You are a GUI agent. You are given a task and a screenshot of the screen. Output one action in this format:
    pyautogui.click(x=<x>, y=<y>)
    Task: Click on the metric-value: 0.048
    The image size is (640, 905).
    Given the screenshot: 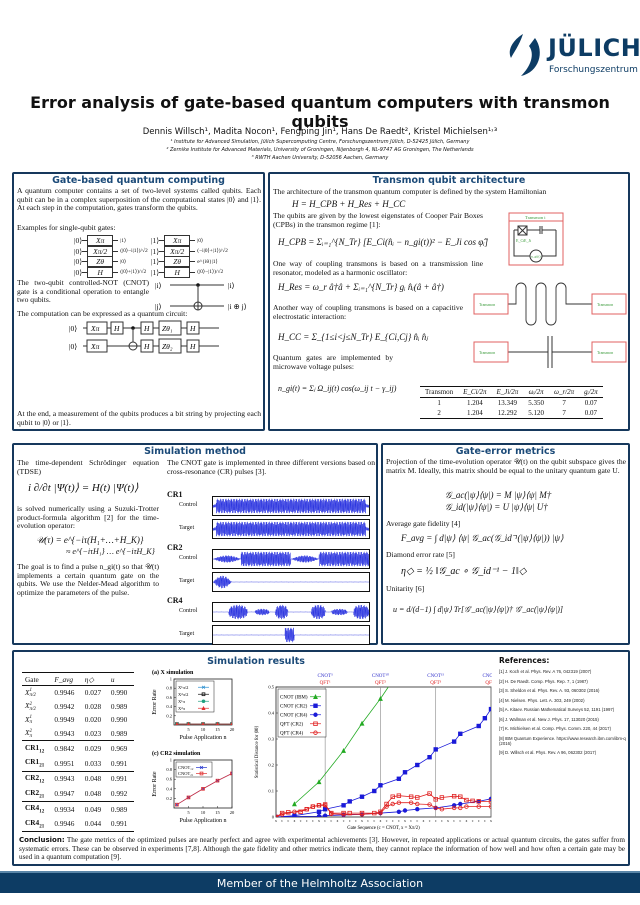 What is the action you would take?
    pyautogui.click(x=93, y=793)
    